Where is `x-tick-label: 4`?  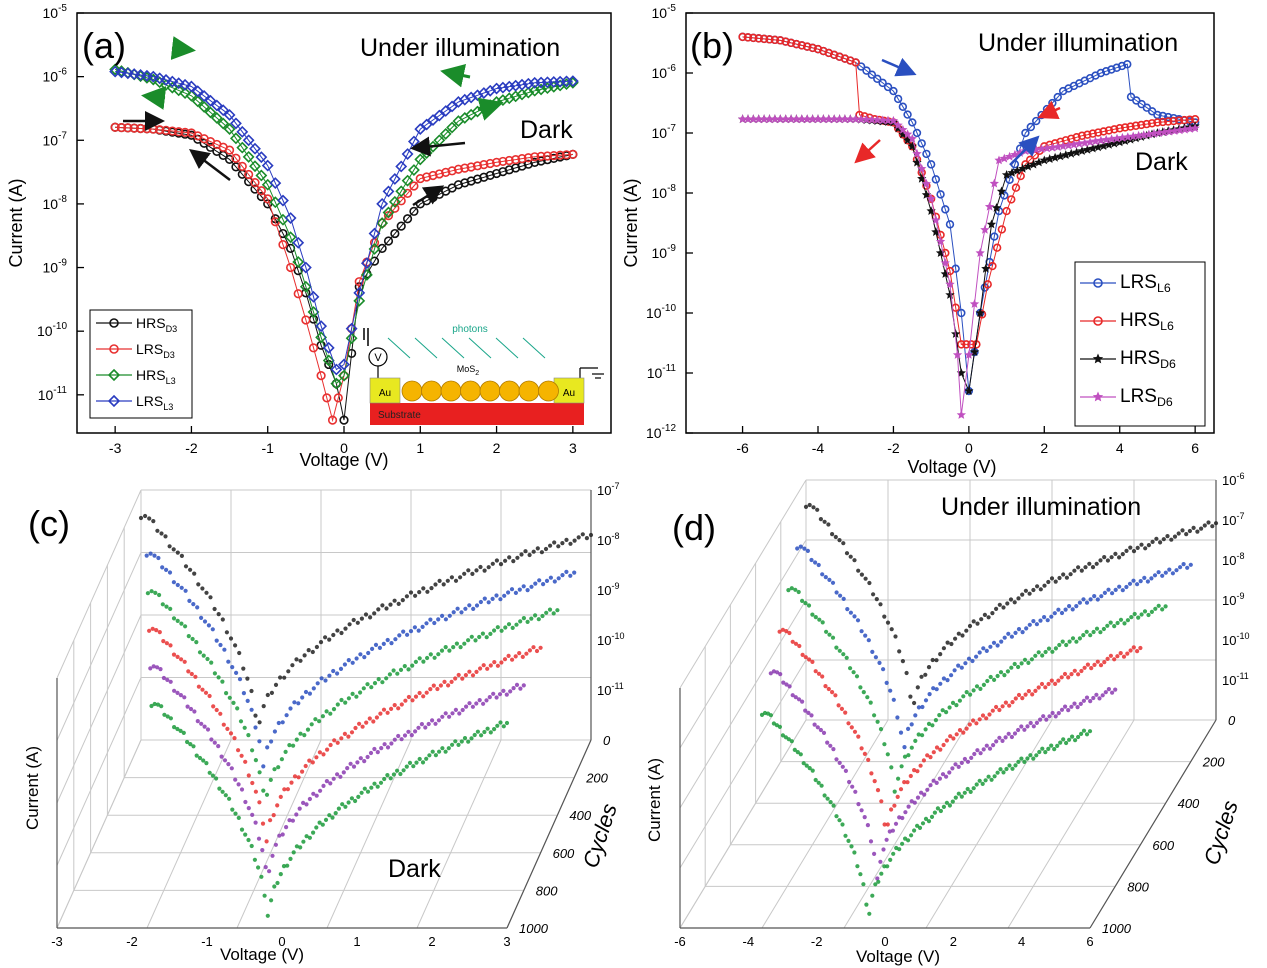 x-tick-label: 4 is located at coordinates (1120, 448).